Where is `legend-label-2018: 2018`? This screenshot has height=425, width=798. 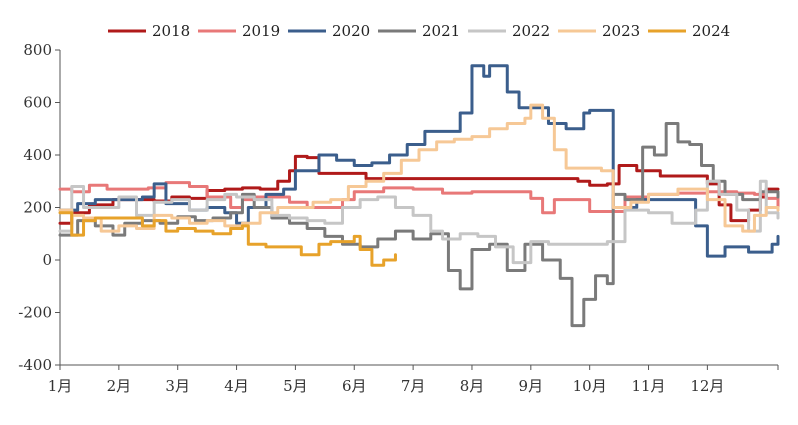 legend-label-2018: 2018 is located at coordinates (171, 31).